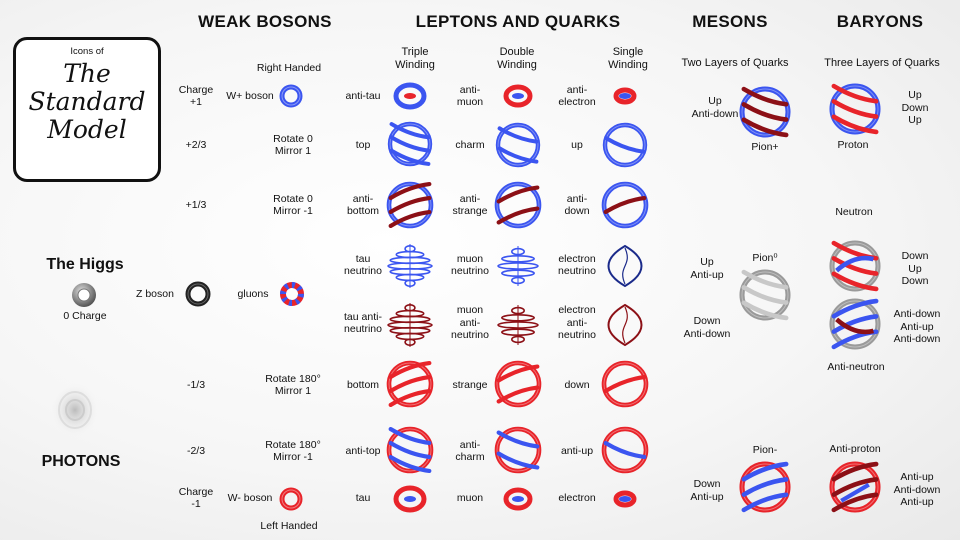 This screenshot has height=540, width=960. I want to click on anti-top-icon, so click(410, 450).